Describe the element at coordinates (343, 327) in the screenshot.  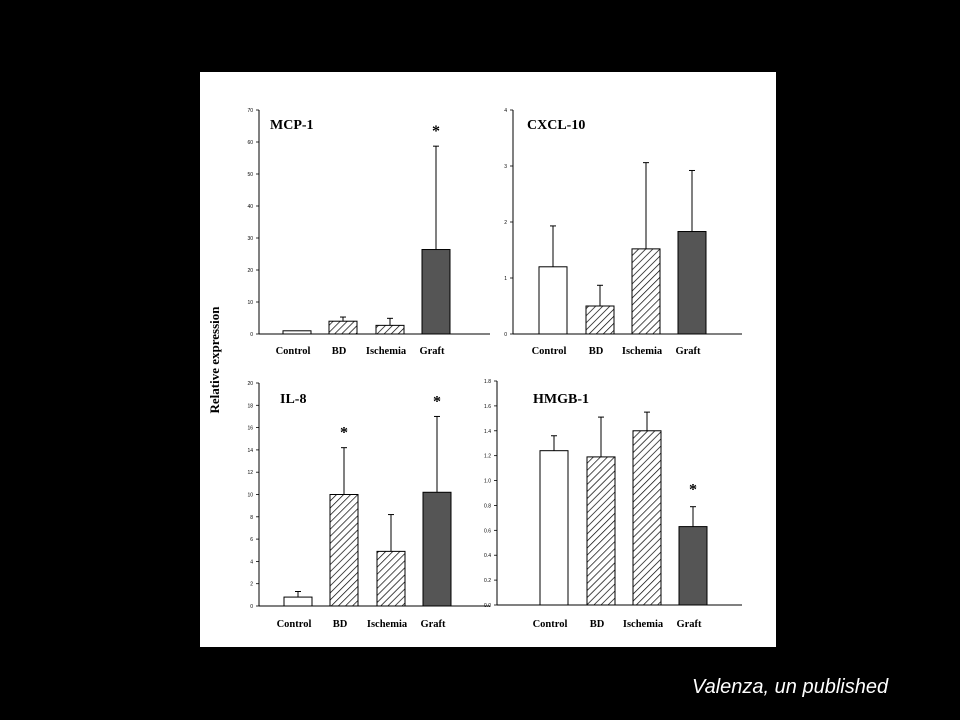
I see `mcp-1-bar-bd` at that location.